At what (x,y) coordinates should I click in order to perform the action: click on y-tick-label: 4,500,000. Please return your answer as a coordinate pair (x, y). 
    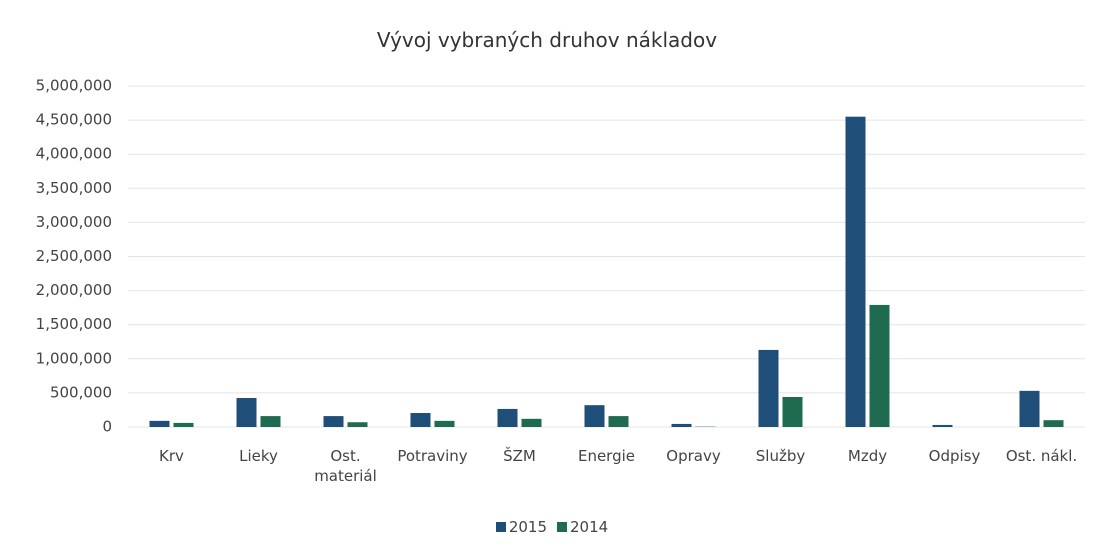
    Looking at the image, I should click on (74, 120).